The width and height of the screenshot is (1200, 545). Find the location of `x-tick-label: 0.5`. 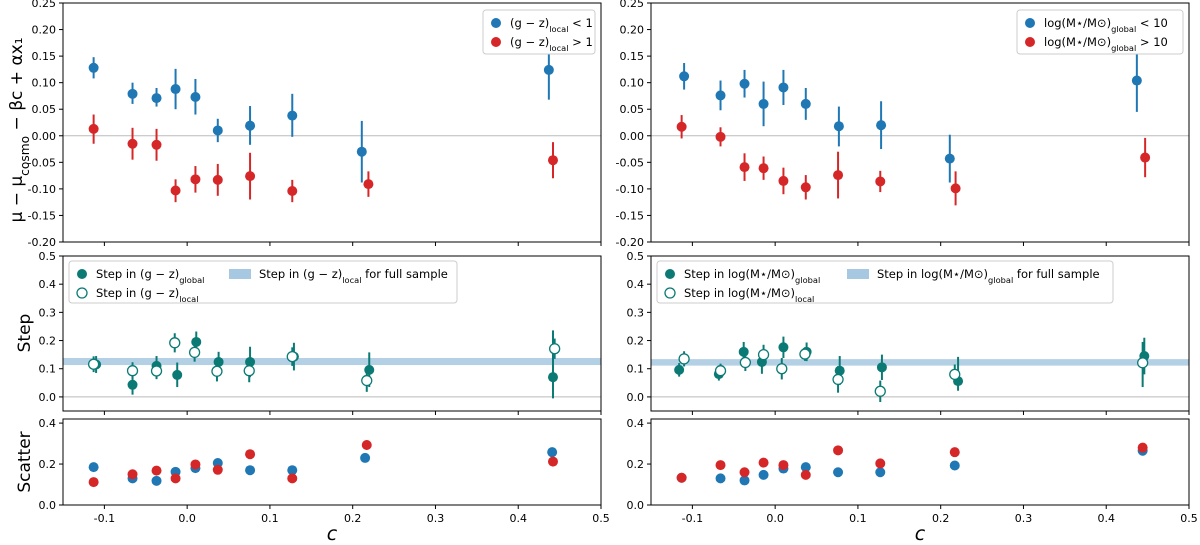

x-tick-label: 0.5 is located at coordinates (601, 518).